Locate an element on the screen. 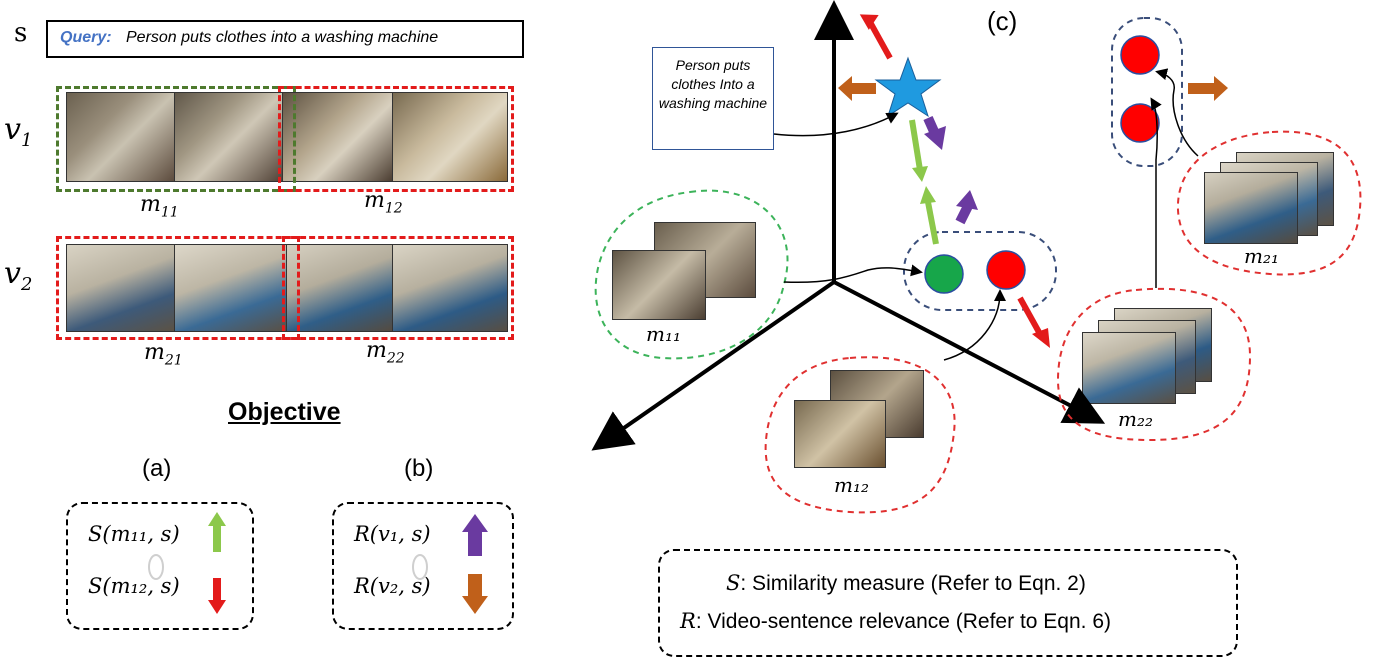  moment-m12-label: m12 is located at coordinates (383, 202).